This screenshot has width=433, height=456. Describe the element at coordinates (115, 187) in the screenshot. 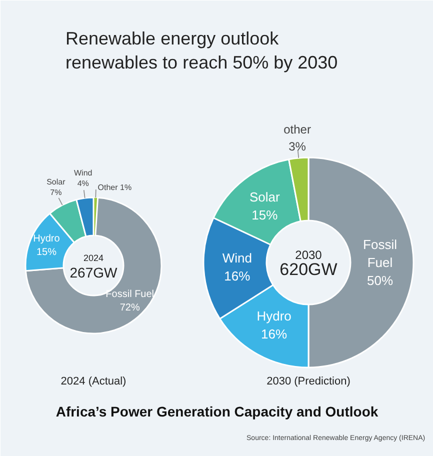

I see `slice-label: Other 1%` at that location.